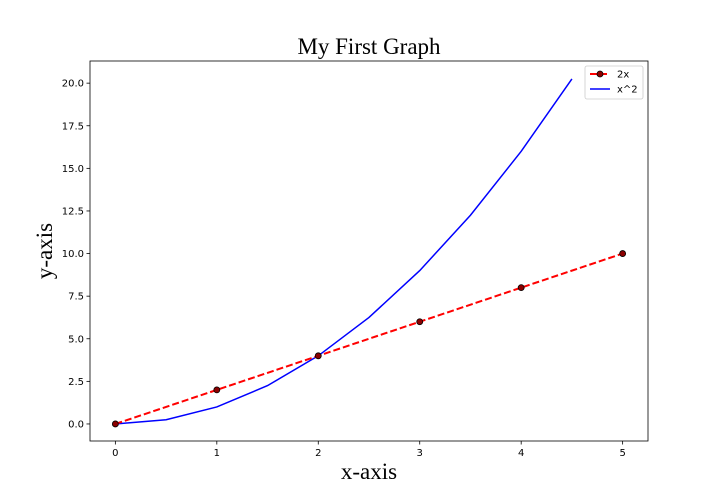 Image resolution: width=720 pixels, height=504 pixels. I want to click on legend: 2xx^2, so click(614, 82).